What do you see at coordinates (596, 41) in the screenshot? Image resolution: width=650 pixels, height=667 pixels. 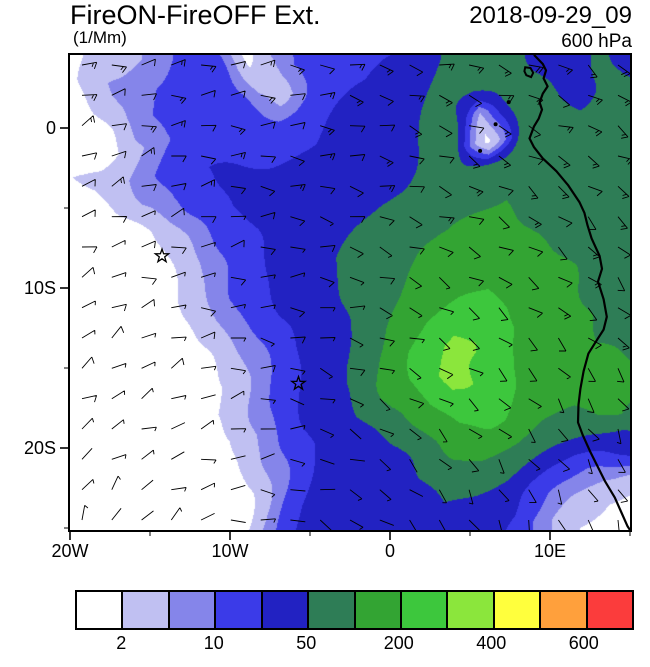 I see `plot-pressure-level: 600 hPa` at bounding box center [596, 41].